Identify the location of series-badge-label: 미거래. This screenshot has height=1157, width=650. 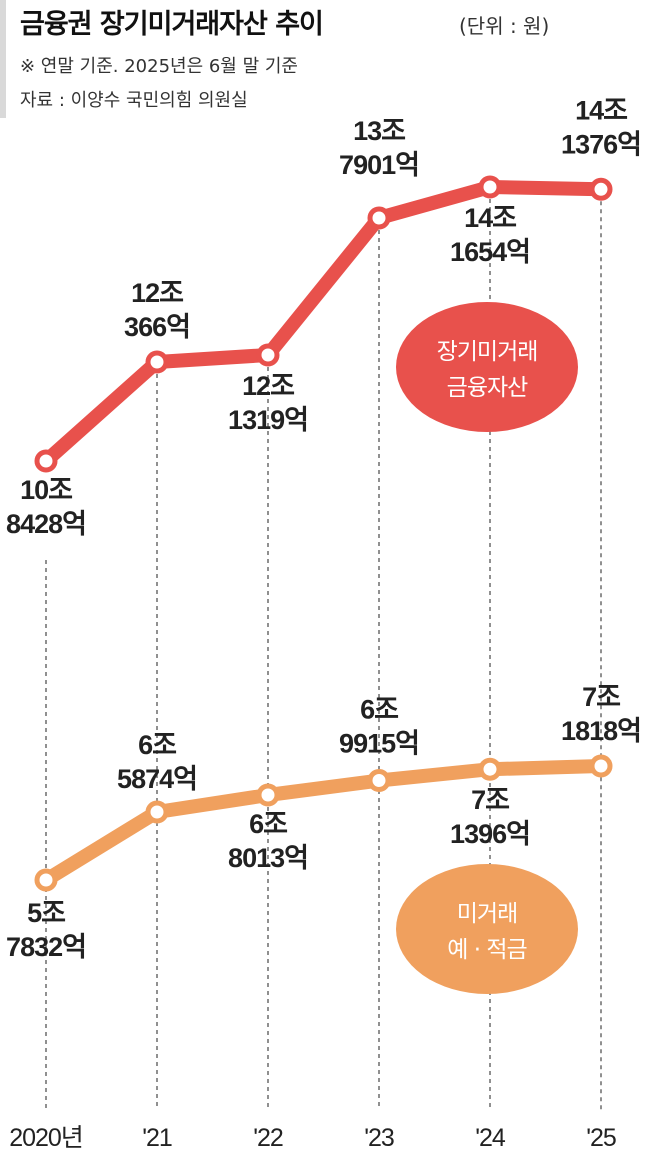
(487, 914).